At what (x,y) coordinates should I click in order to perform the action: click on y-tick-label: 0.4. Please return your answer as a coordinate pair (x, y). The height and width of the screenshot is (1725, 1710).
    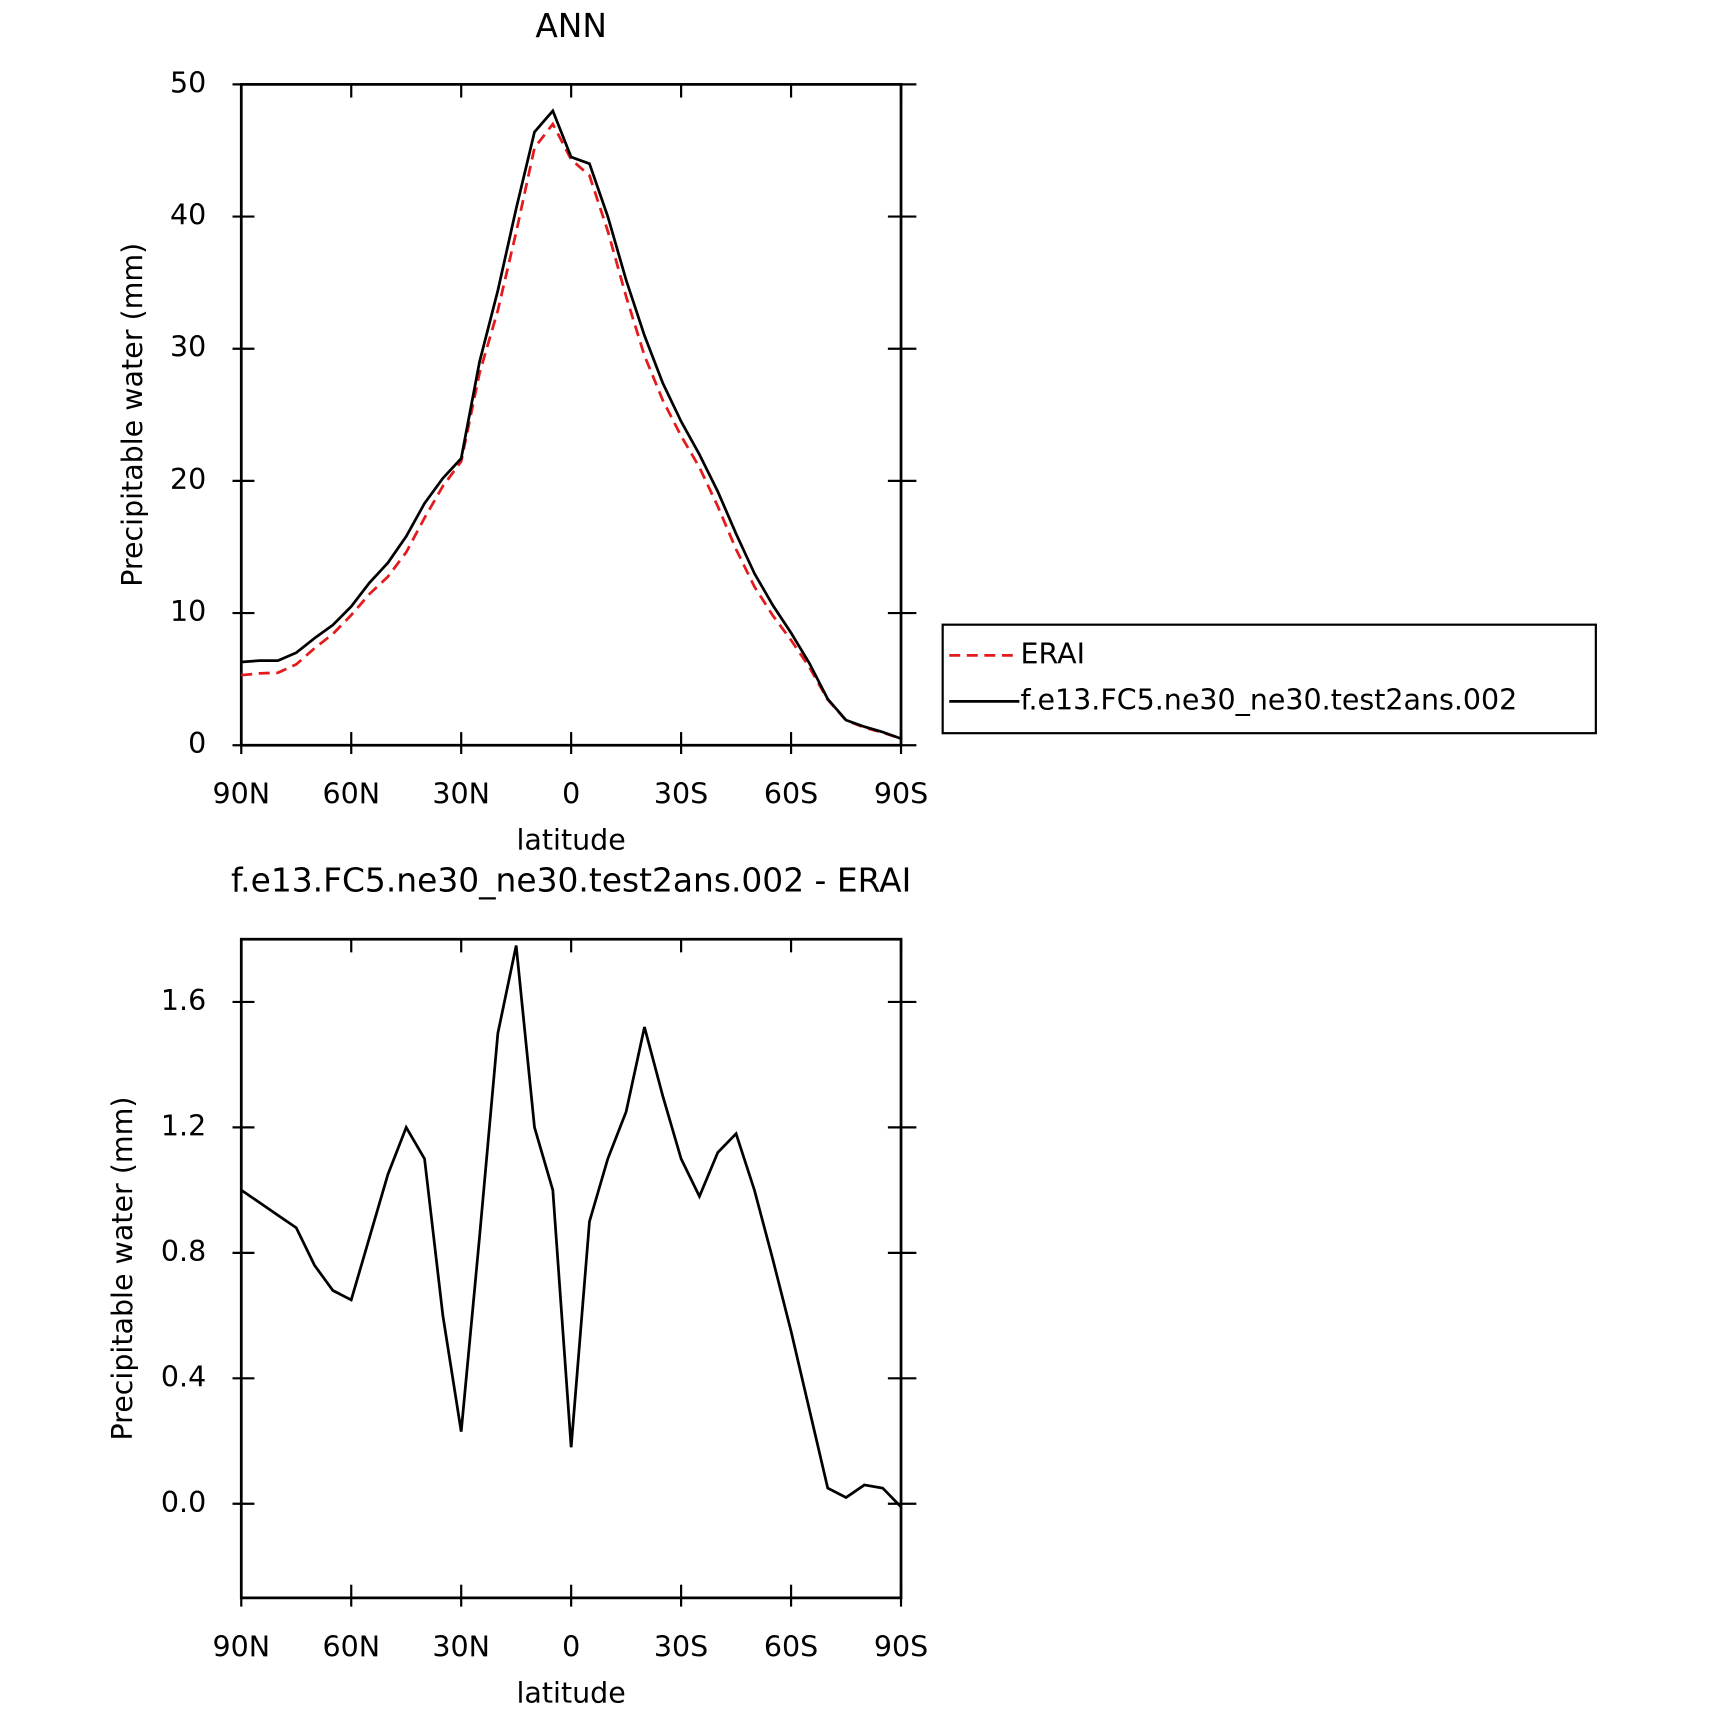
    Looking at the image, I should click on (183, 1376).